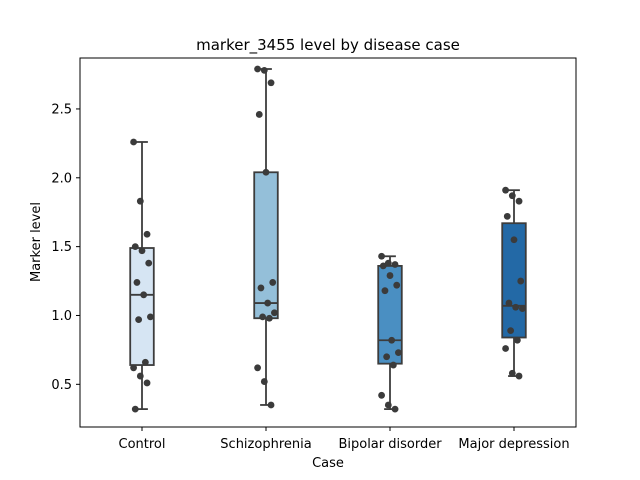 The width and height of the screenshot is (640, 480). I want to click on y-tick-label: 1.5, so click(61, 247).